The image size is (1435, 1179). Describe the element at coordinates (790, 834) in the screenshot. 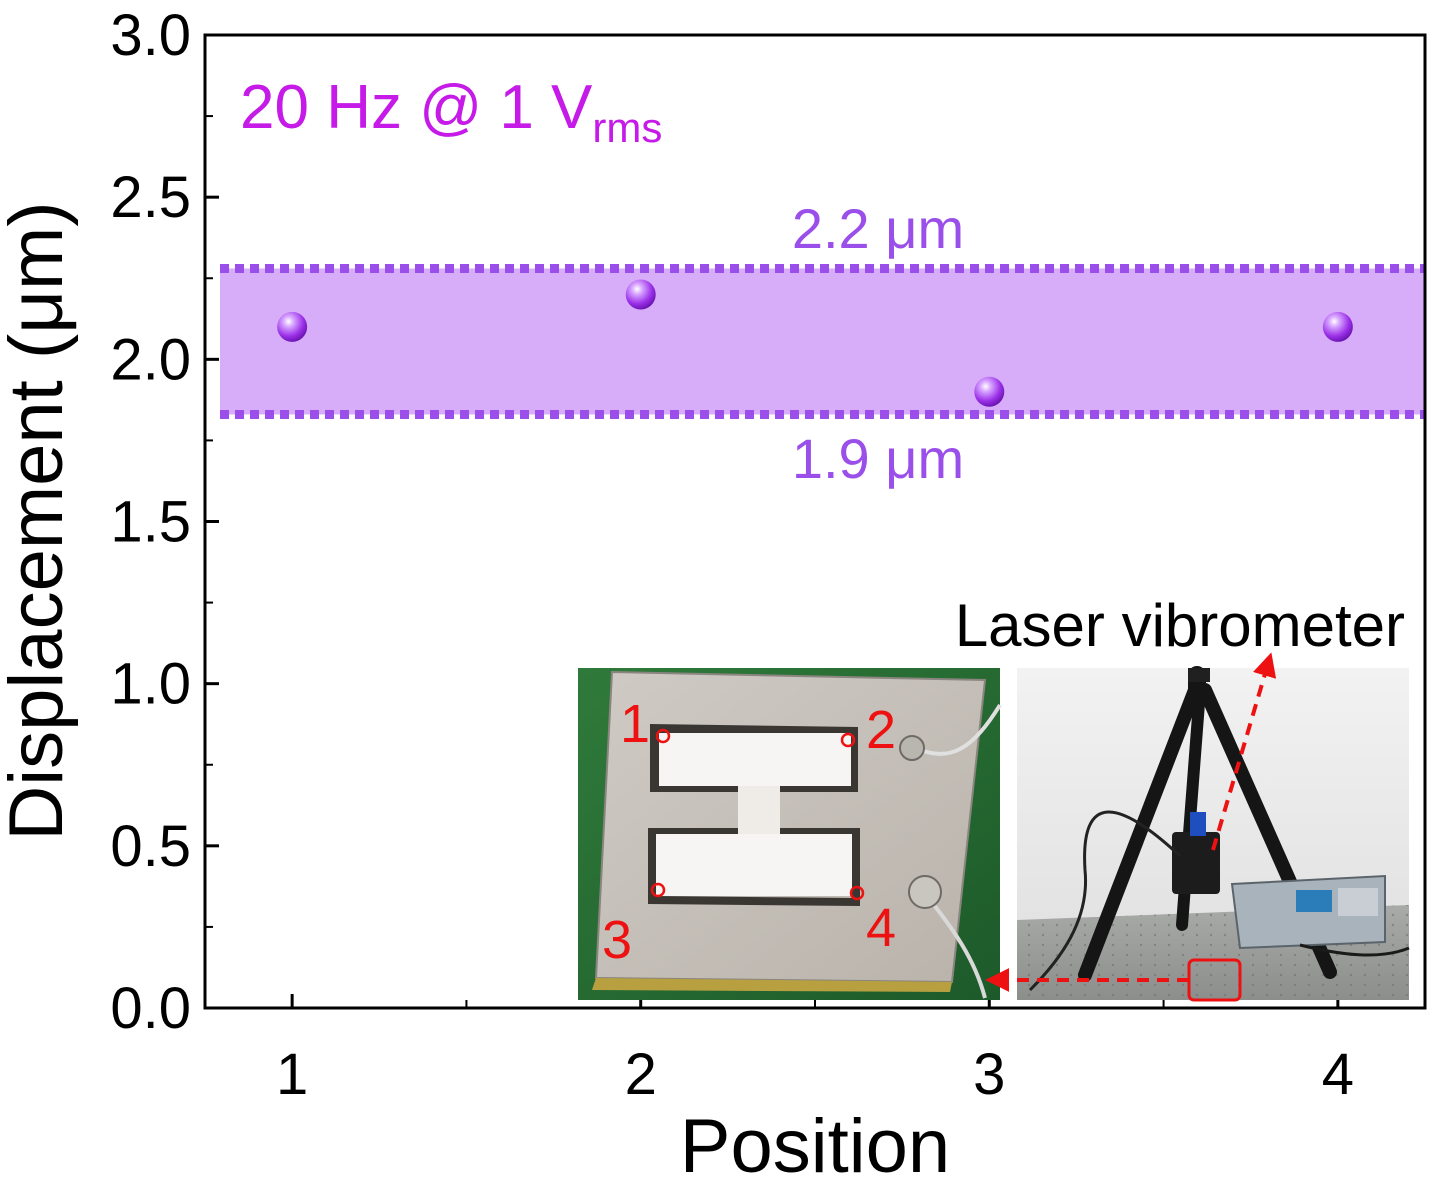

I see `device-photo: 1 2 3 4` at that location.